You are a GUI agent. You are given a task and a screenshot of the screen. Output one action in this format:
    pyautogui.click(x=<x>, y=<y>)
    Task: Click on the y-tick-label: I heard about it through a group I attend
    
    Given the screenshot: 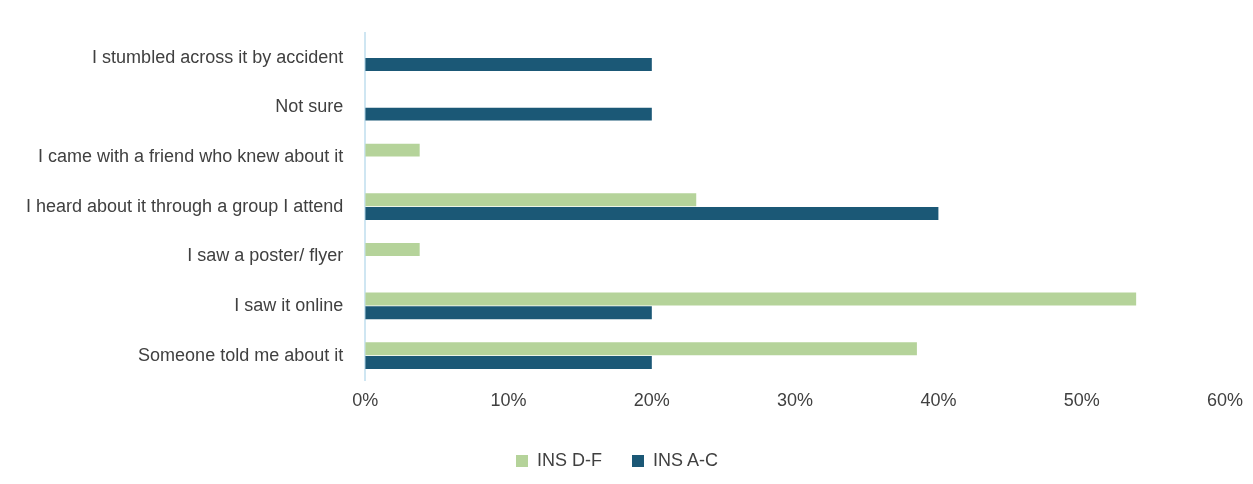 What is the action you would take?
    pyautogui.click(x=185, y=205)
    